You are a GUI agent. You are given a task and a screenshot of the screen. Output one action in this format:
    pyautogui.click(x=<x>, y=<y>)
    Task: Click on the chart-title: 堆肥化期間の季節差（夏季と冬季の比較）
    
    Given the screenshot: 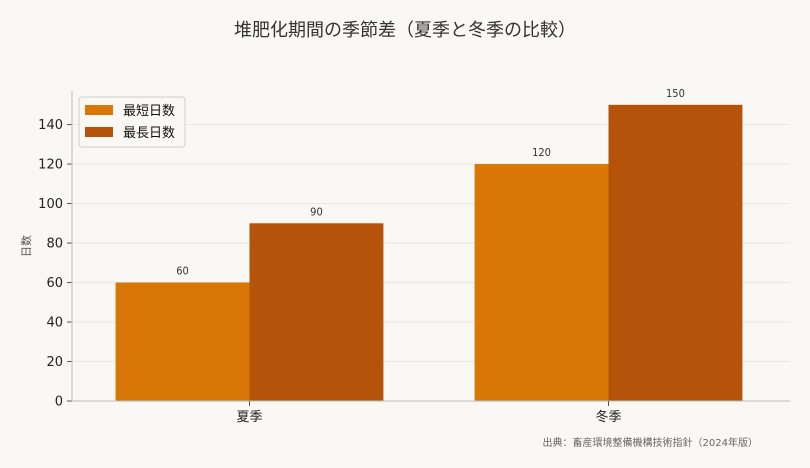 What is the action you would take?
    pyautogui.click(x=405, y=30)
    